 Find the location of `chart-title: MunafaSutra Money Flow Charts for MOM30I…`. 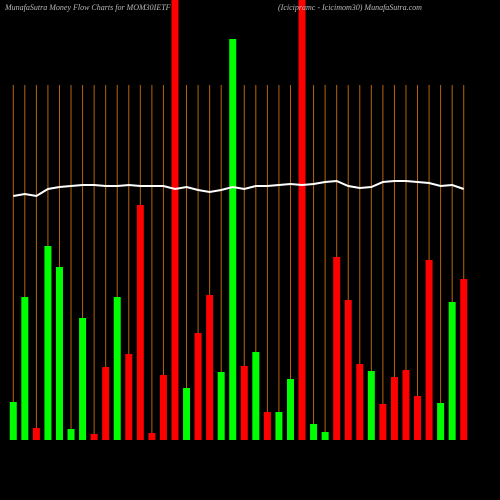

chart-title: MunafaSutra Money Flow Charts for MOM30I… is located at coordinates (87, 7).